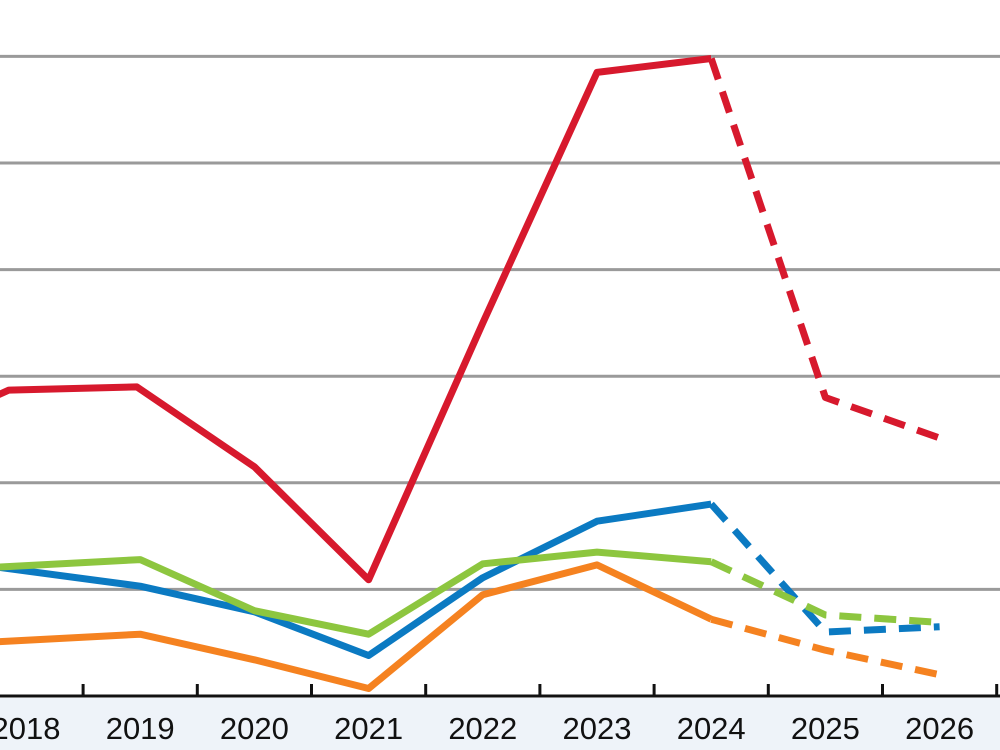 The width and height of the screenshot is (1000, 750). Describe the element at coordinates (711, 728) in the screenshot. I see `x-tick-label: 2024` at that location.